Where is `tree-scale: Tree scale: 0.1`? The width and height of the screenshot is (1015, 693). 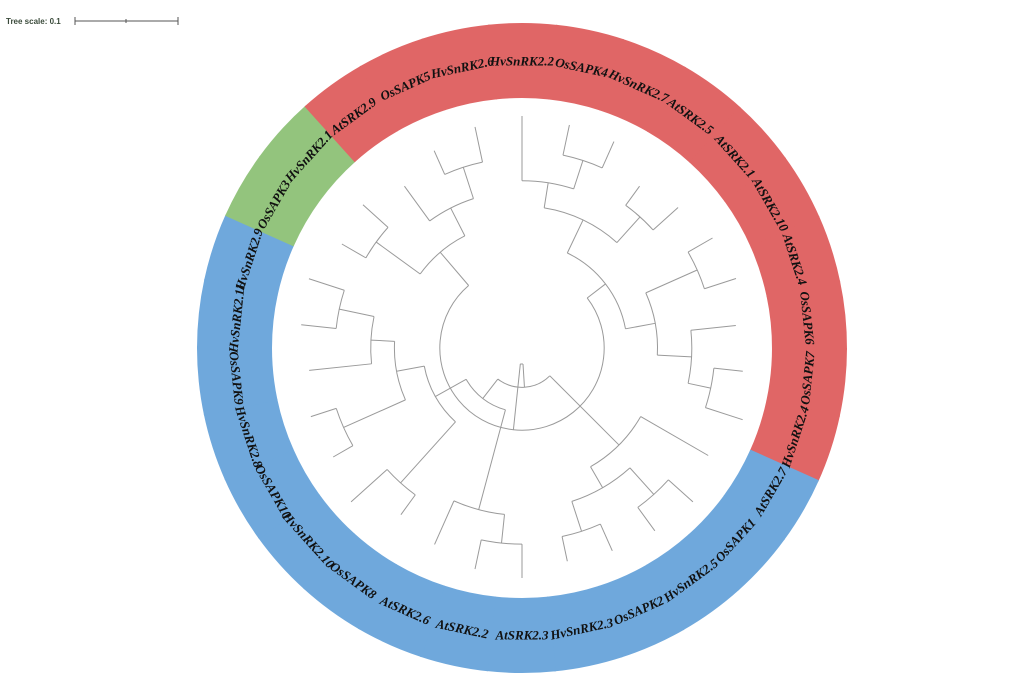
tree-scale: Tree scale: 0.1 is located at coordinates (92, 21).